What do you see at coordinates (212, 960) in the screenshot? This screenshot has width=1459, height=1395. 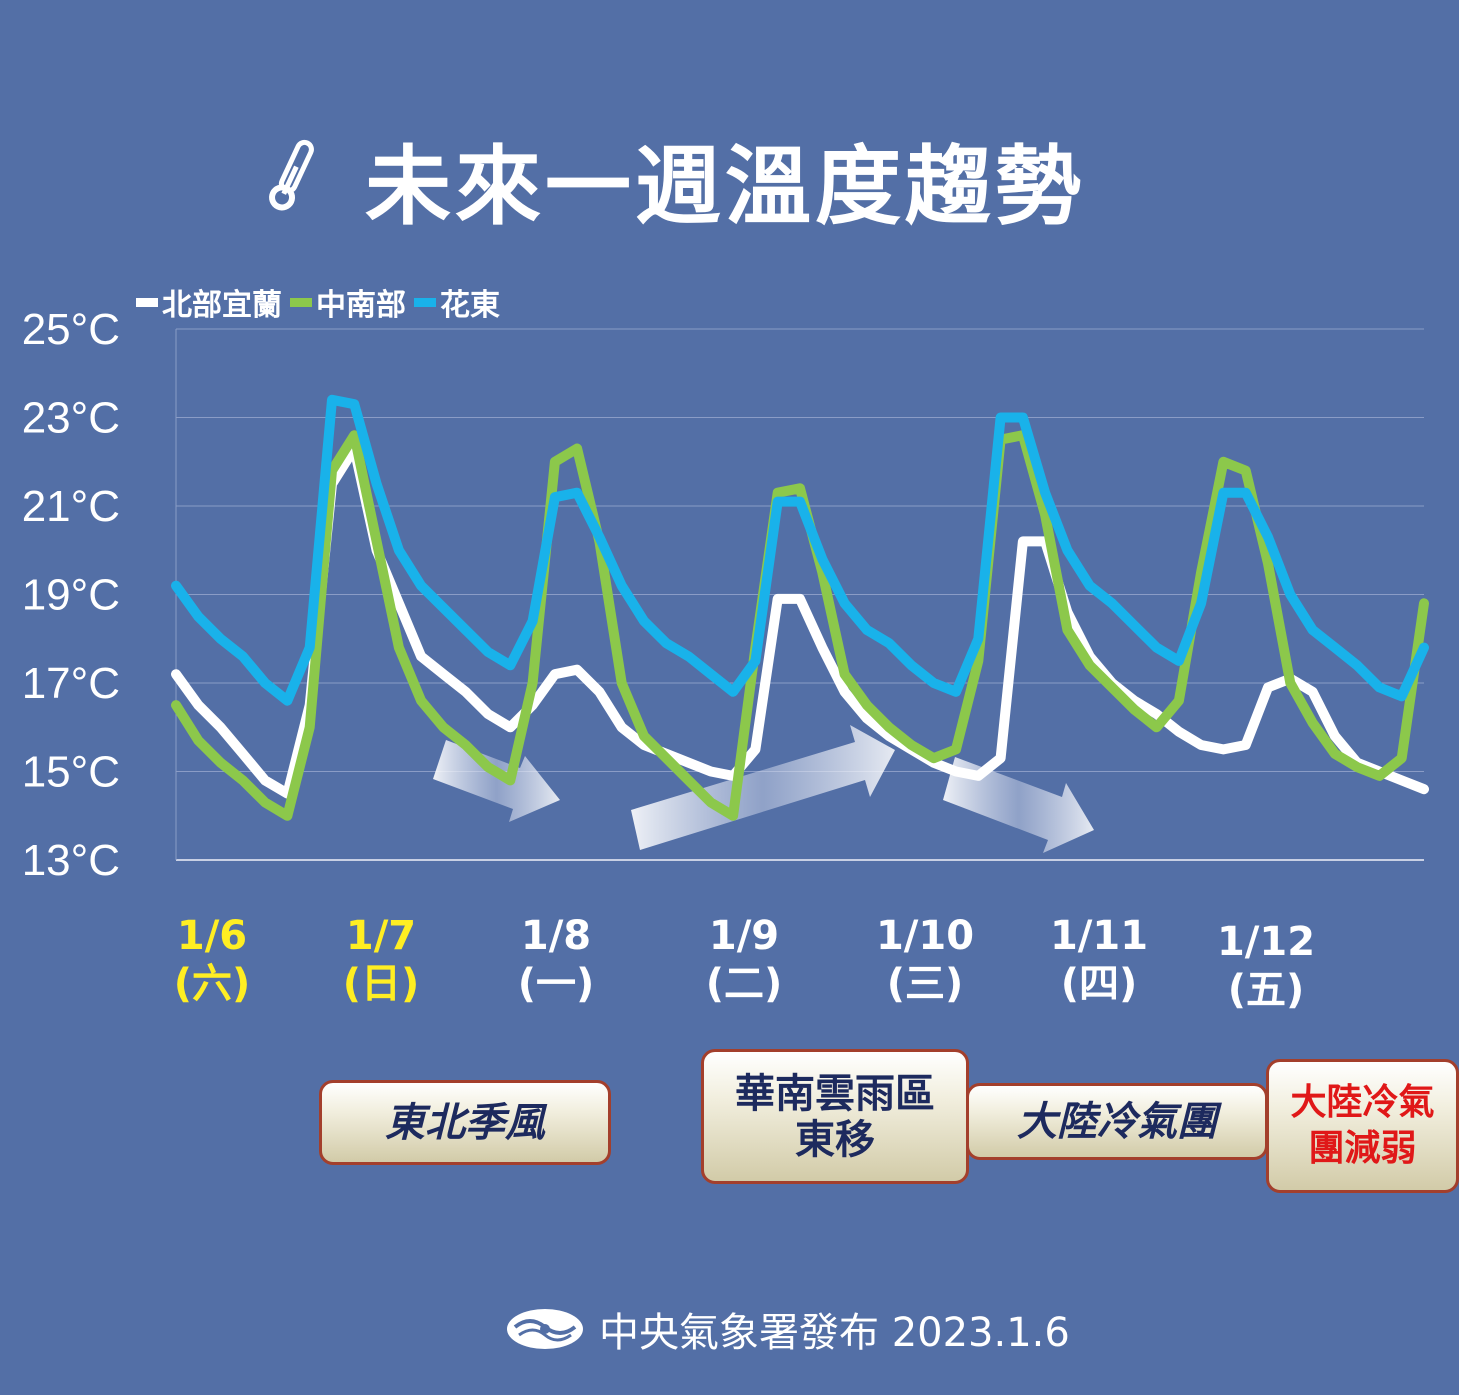 I see `date-label-1-6: 1/6 (六)` at bounding box center [212, 960].